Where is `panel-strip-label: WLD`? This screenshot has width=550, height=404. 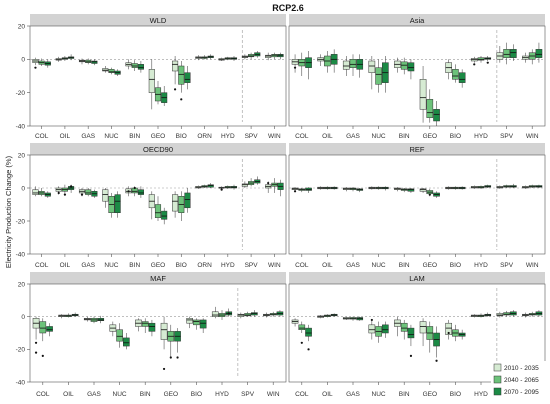
panel-strip-label: WLD is located at coordinates (158, 20).